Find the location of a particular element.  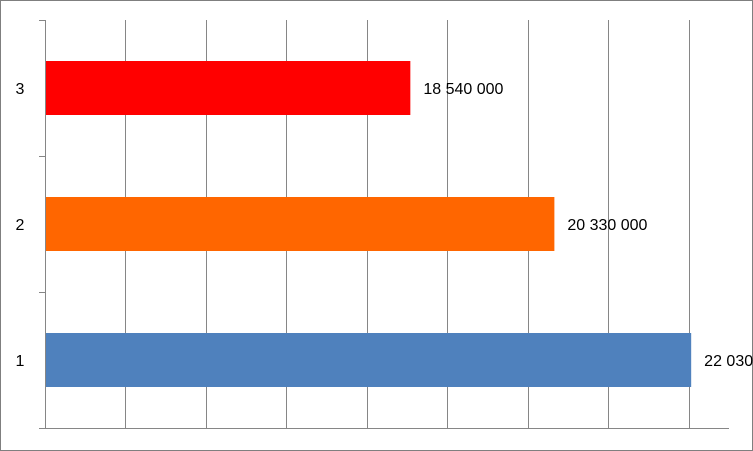

data-label-3: 18 540 000 is located at coordinates (463, 89).